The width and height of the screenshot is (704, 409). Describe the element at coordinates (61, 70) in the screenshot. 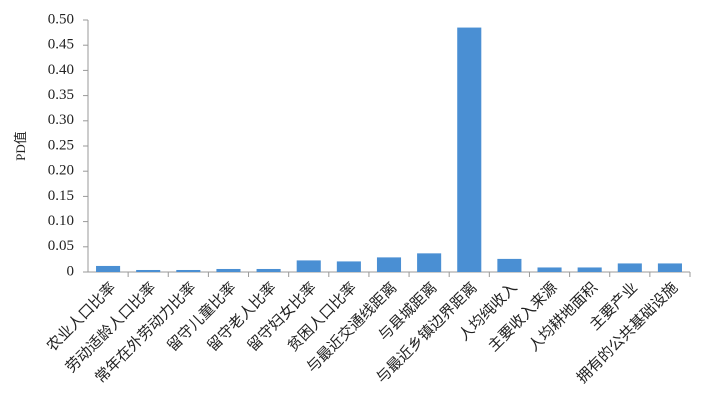

I see `y-tick-label: 0.40` at that location.